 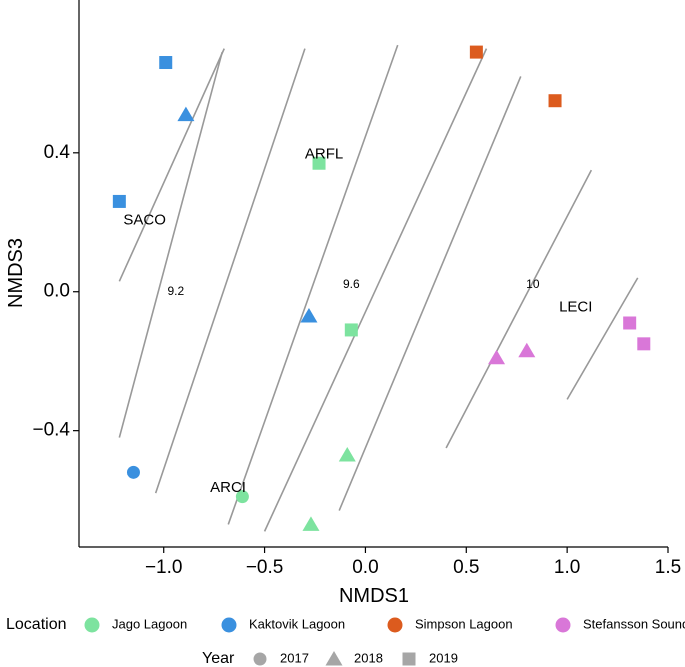 What do you see at coordinates (466, 567) in the screenshot?
I see `x-tick-label: 0.5` at bounding box center [466, 567].